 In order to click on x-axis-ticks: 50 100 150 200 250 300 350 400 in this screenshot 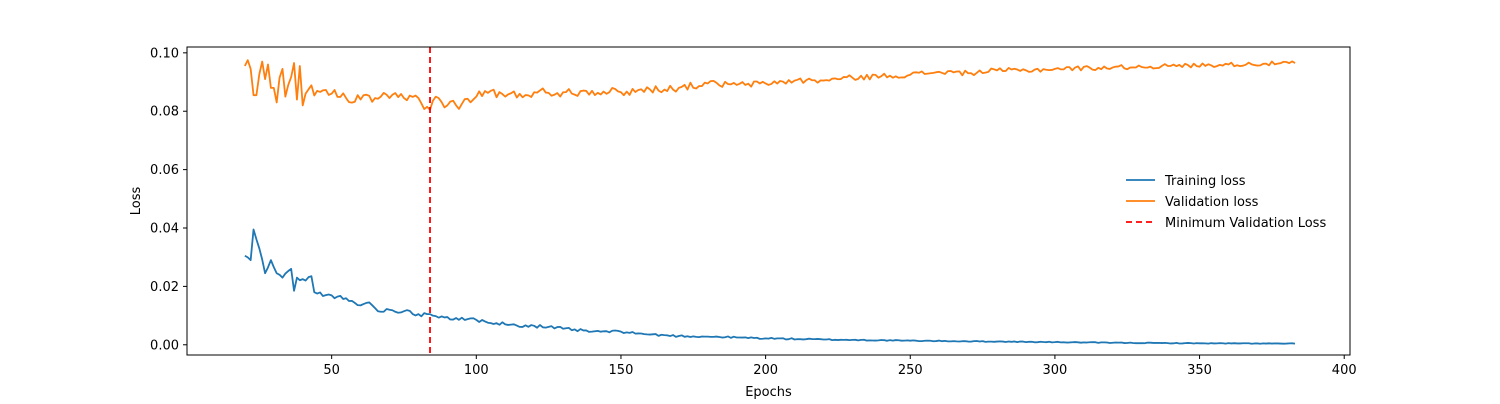, I will do `click(840, 366)`.